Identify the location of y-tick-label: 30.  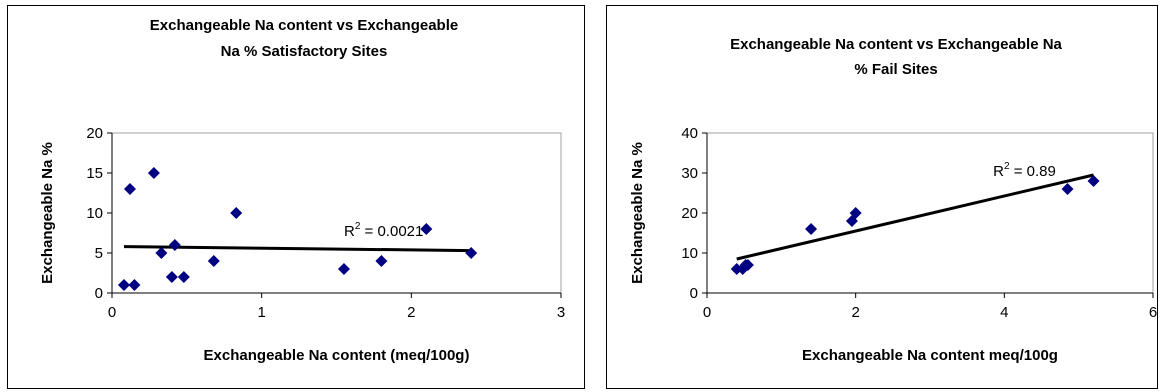
(689, 173).